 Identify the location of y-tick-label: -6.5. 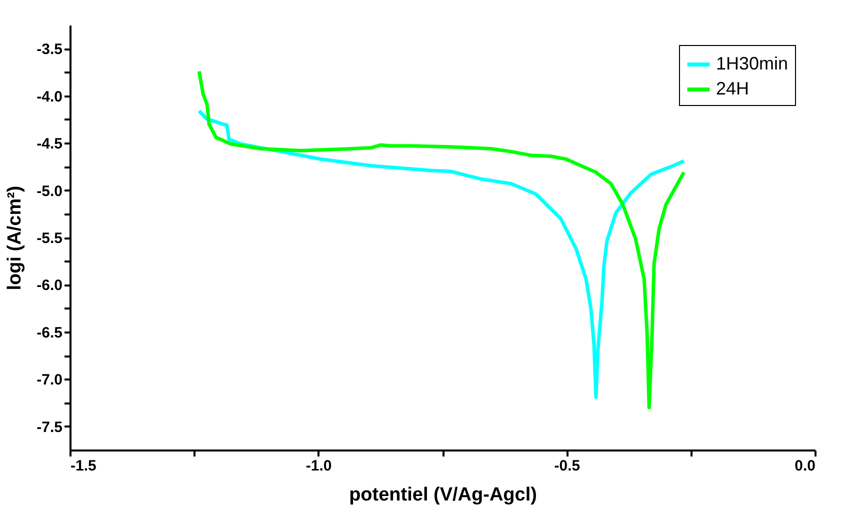
(49, 333).